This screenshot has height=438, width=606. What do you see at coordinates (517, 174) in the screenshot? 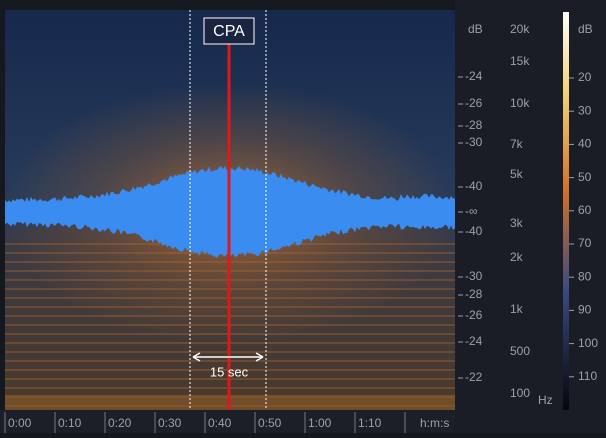
I see `frequency-label: 5k` at bounding box center [517, 174].